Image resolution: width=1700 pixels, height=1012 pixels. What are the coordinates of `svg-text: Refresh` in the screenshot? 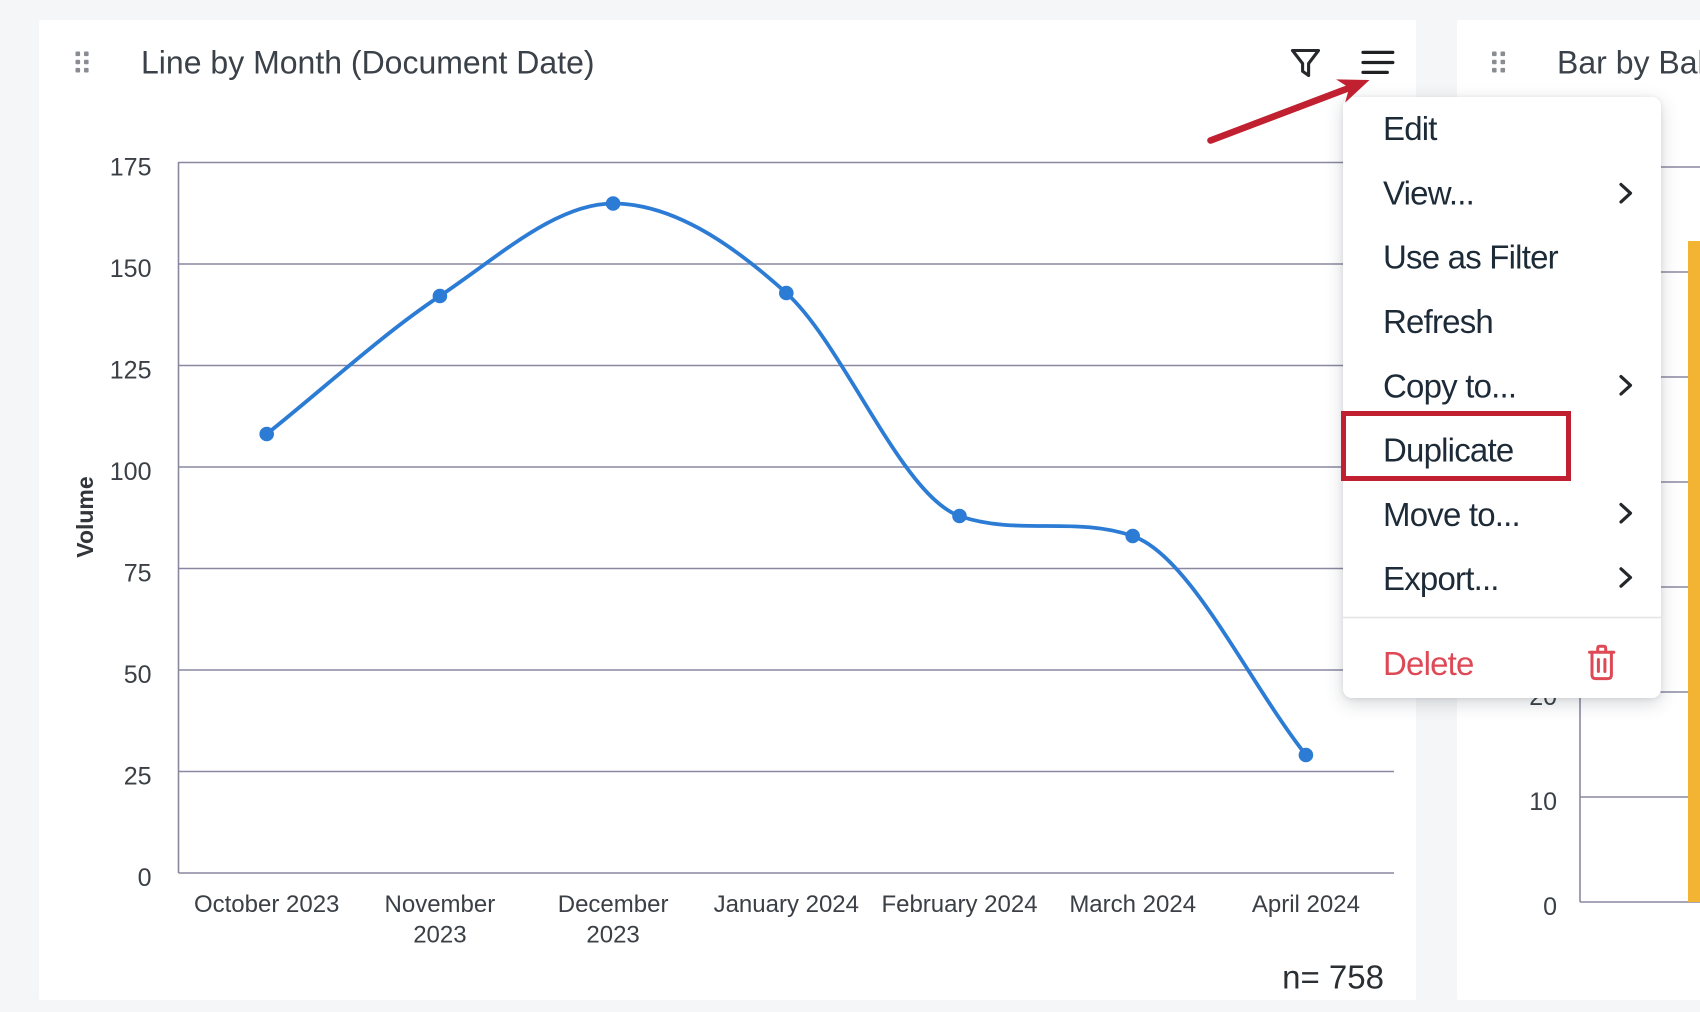 It's located at (1438, 321).